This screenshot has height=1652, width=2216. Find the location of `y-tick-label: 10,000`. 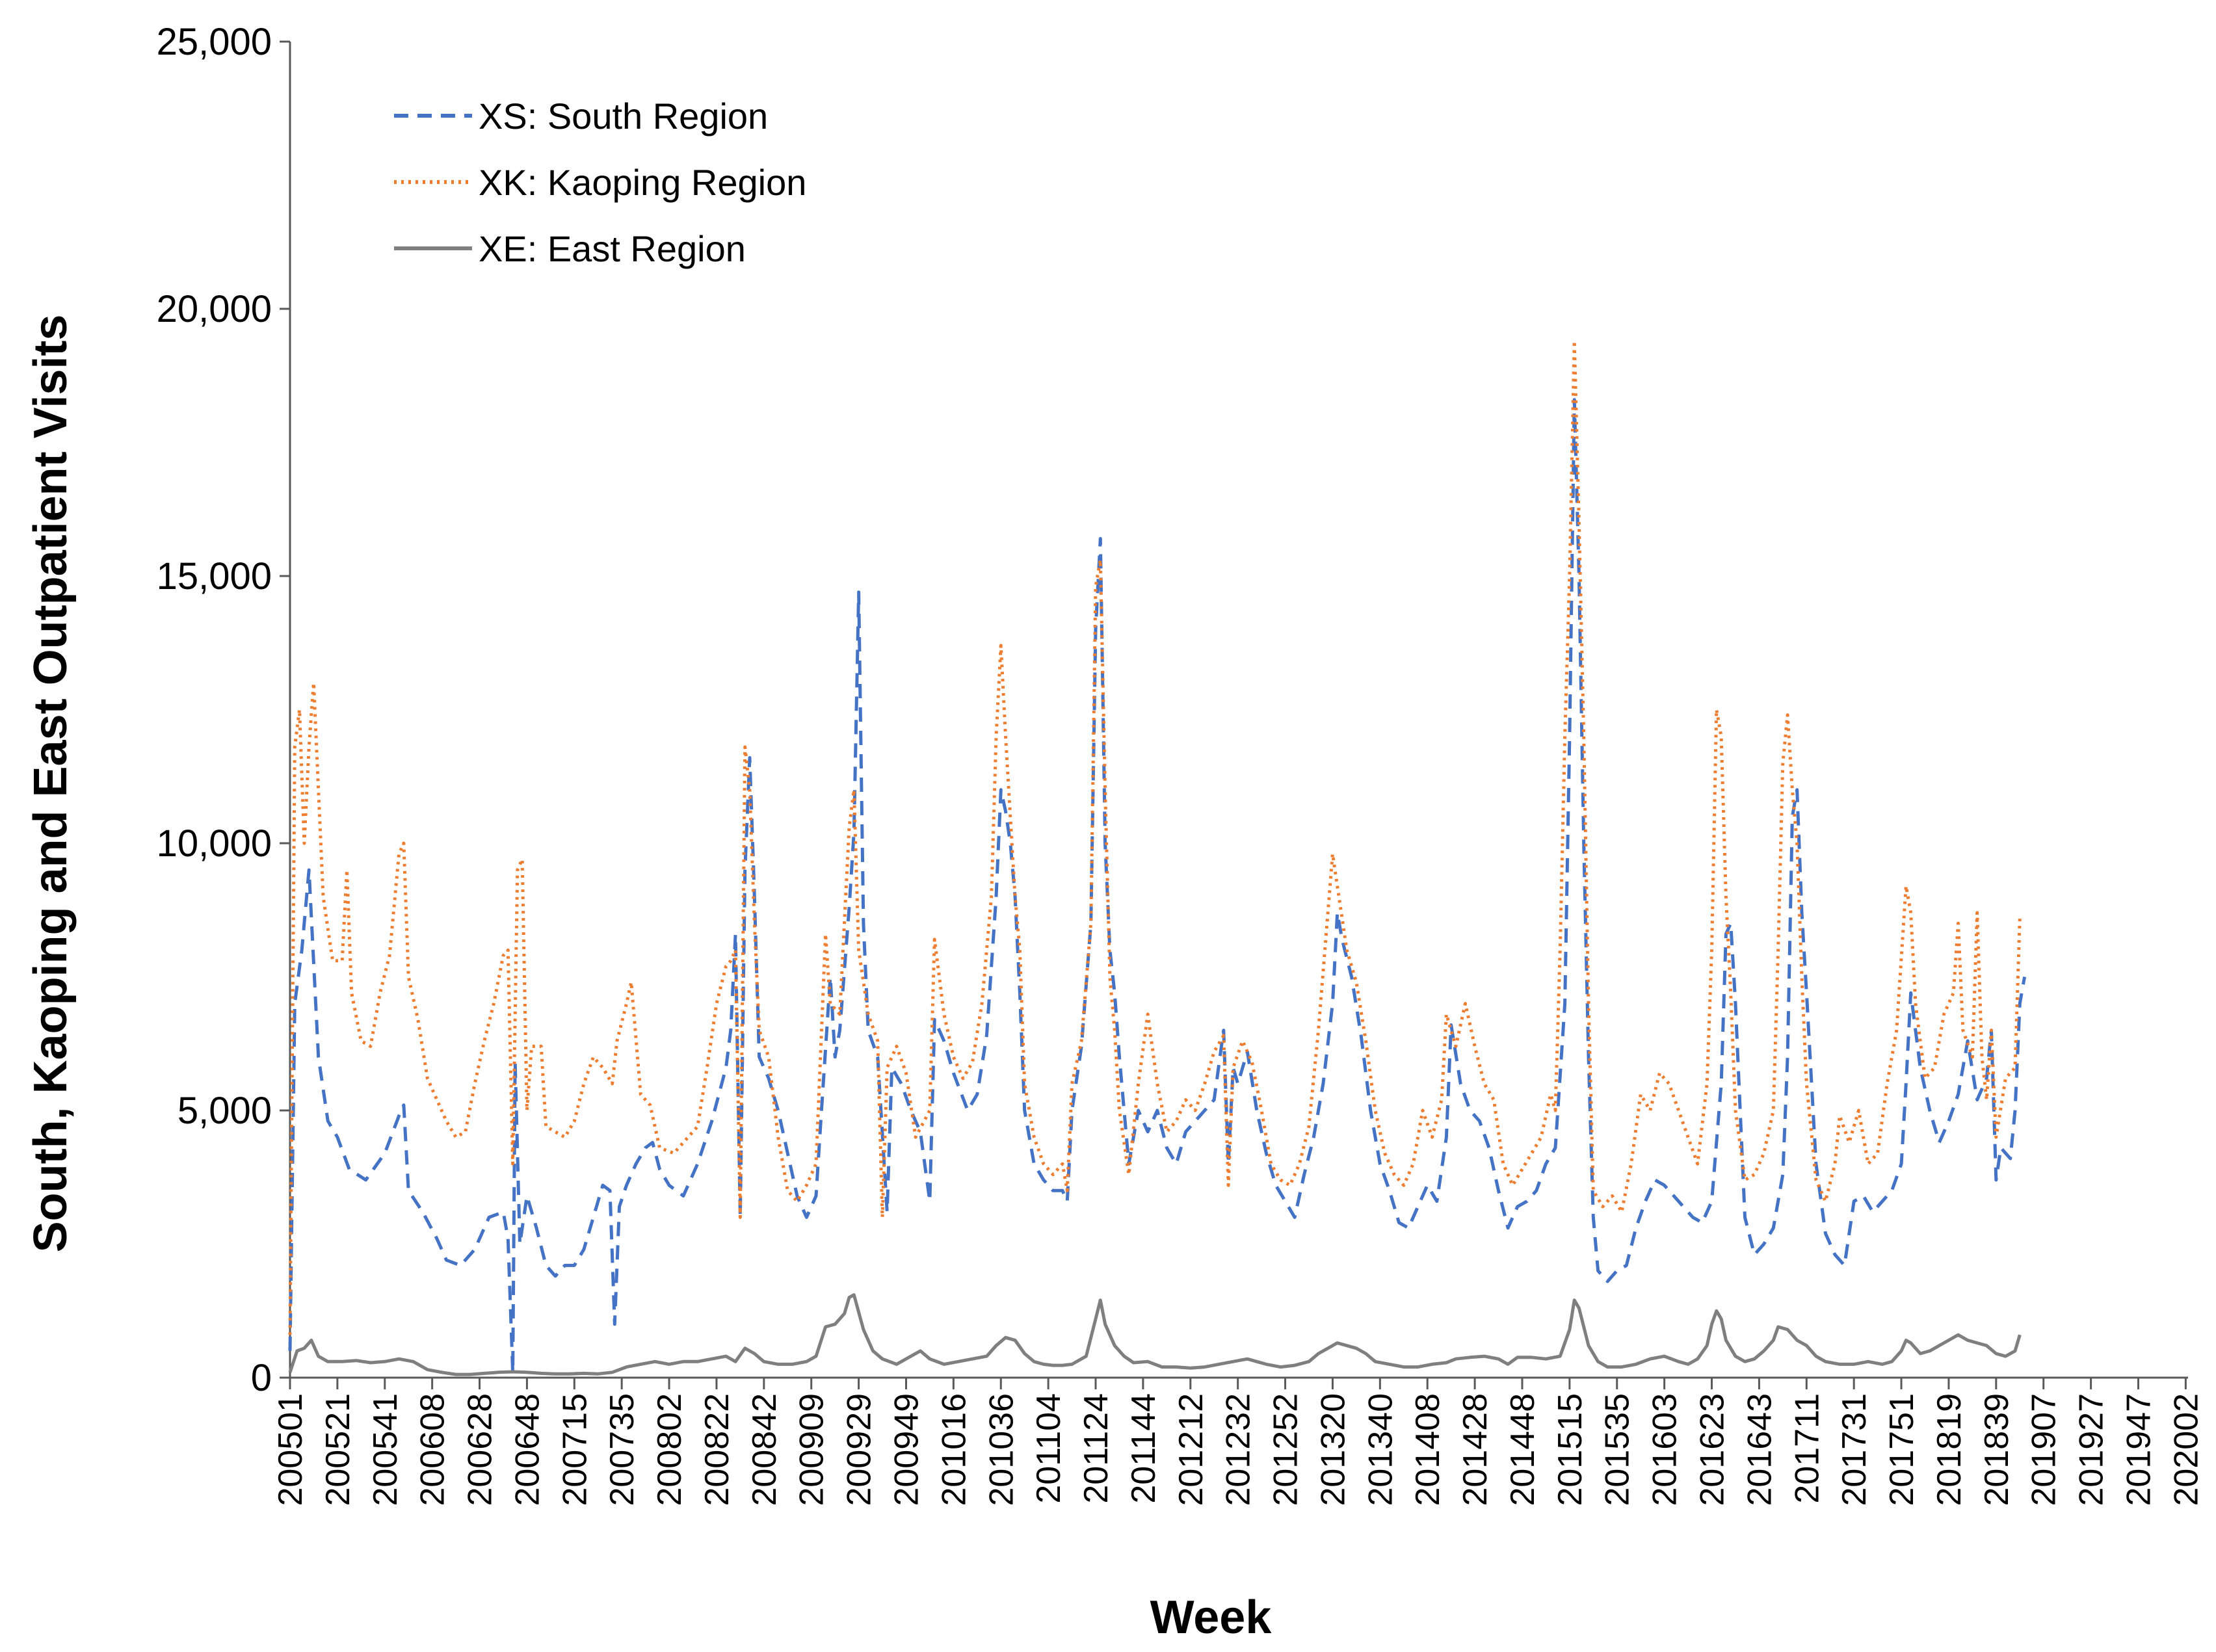

y-tick-label: 10,000 is located at coordinates (214, 843).